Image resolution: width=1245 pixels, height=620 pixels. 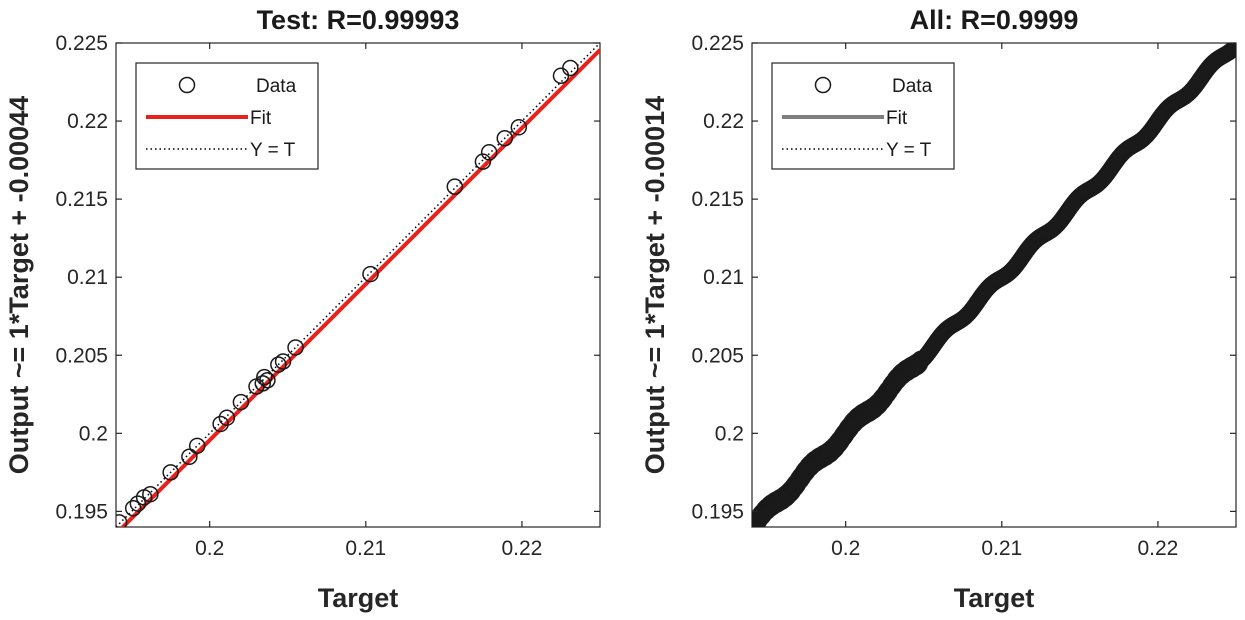 What do you see at coordinates (358, 20) in the screenshot?
I see `chart-title: Test: R=0.99993` at bounding box center [358, 20].